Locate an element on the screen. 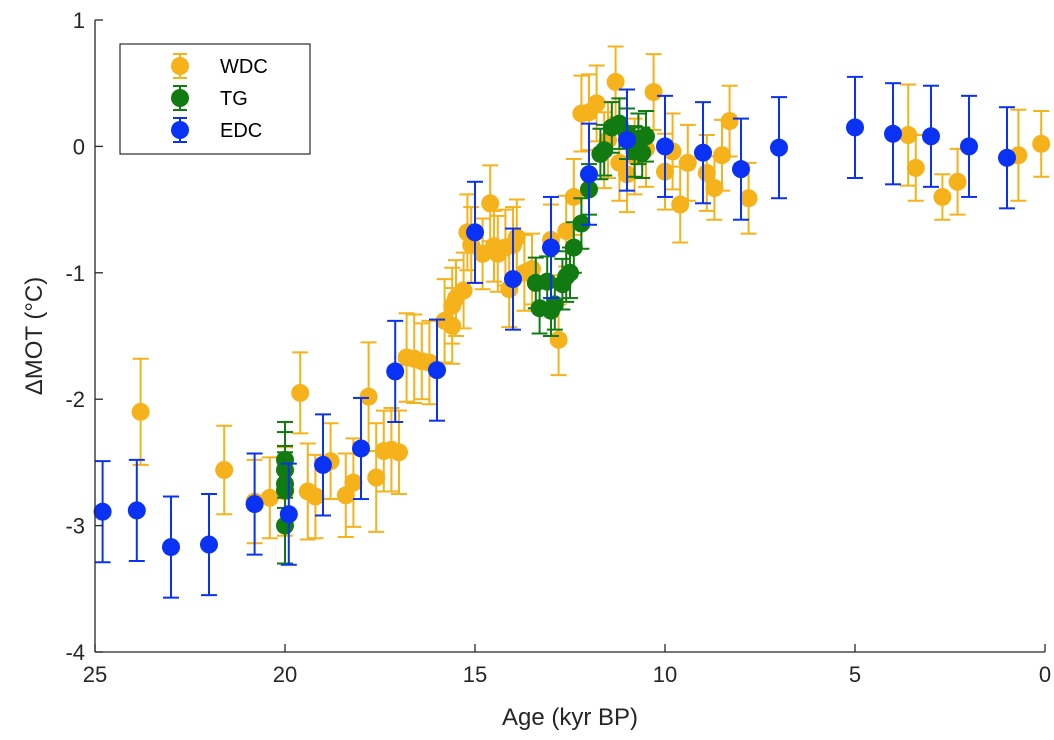 This screenshot has width=1054, height=740. legend-box is located at coordinates (215, 99).